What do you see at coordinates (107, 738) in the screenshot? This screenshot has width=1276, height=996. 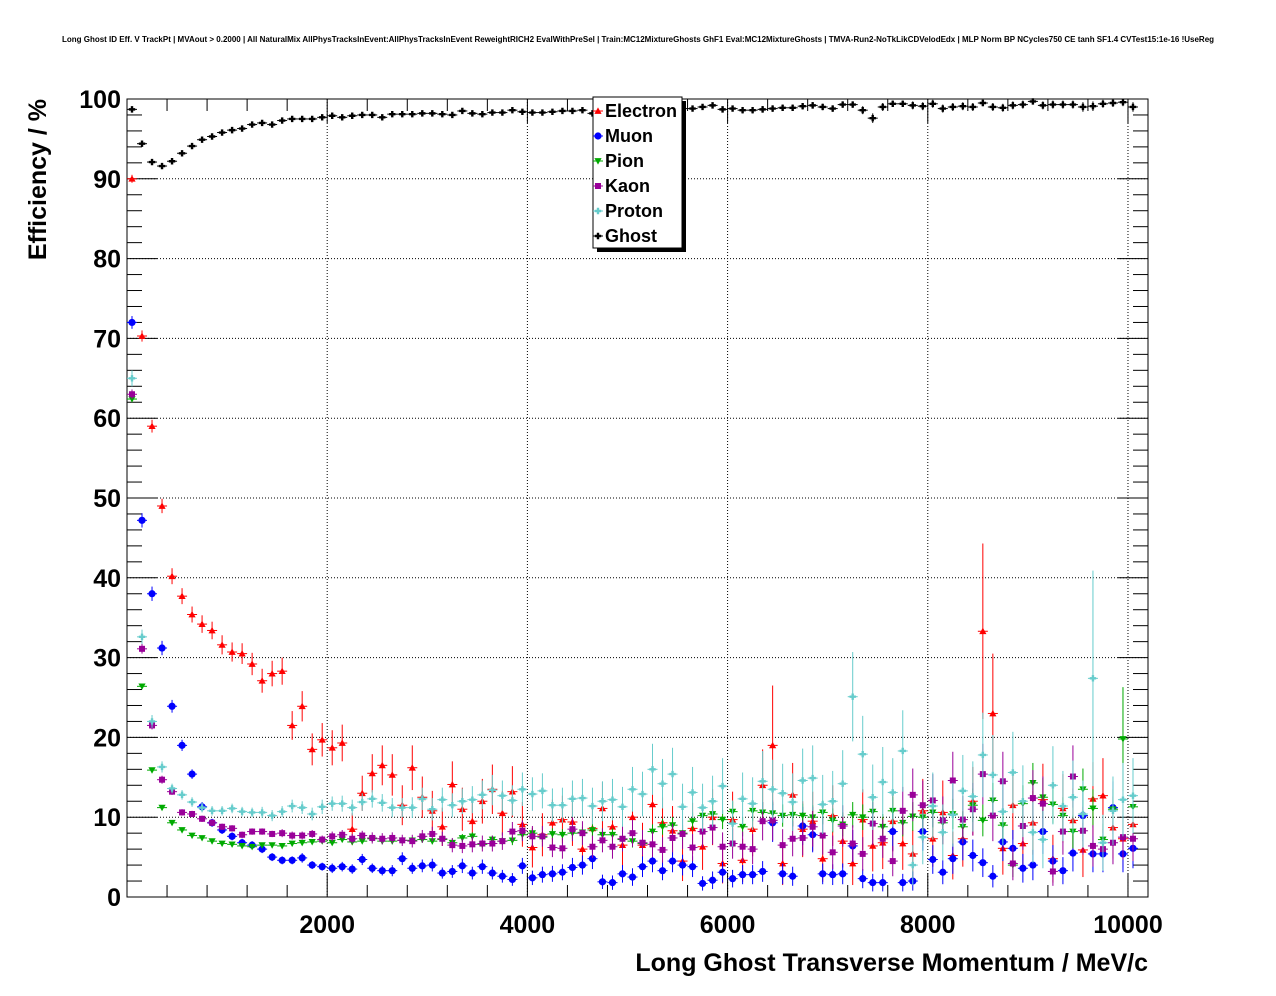 I see `y-tick-label: 20` at bounding box center [107, 738].